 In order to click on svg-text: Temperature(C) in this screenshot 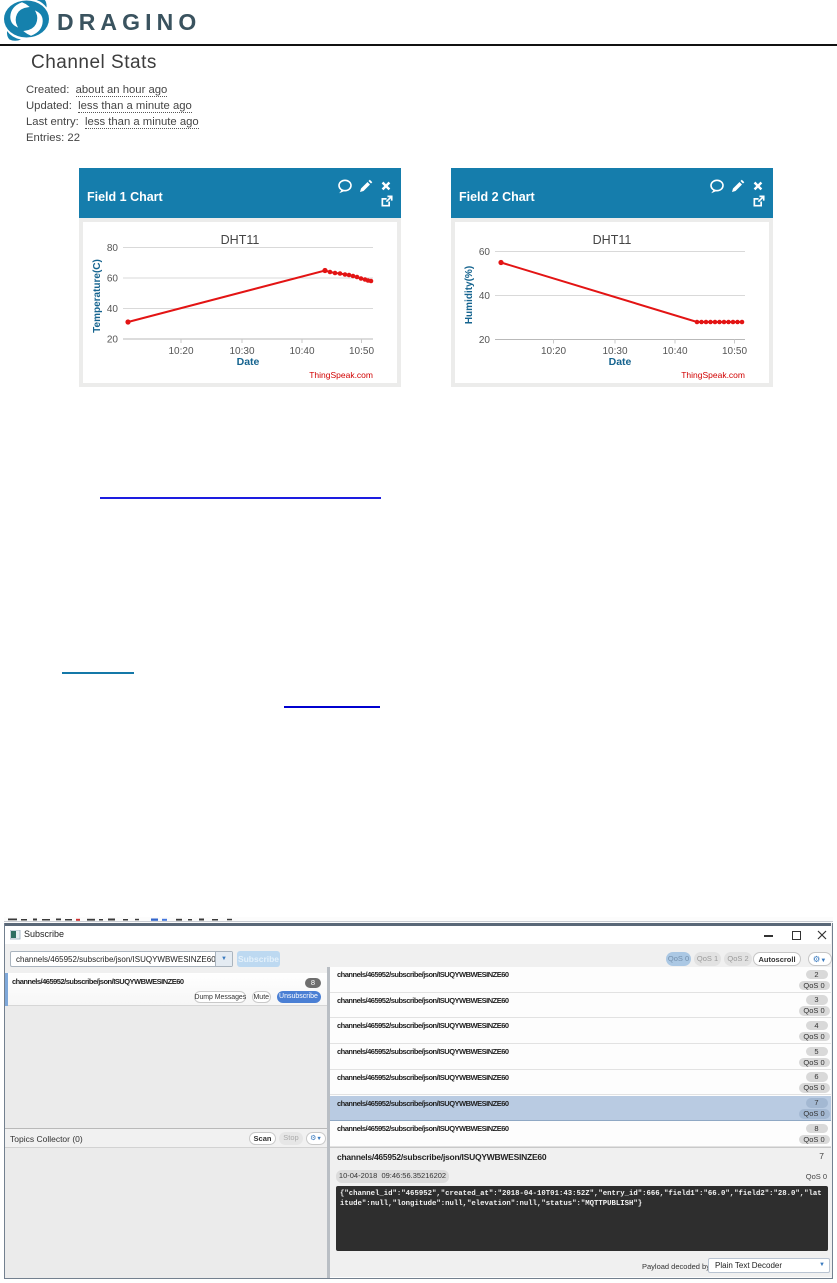, I will do `click(97, 296)`.